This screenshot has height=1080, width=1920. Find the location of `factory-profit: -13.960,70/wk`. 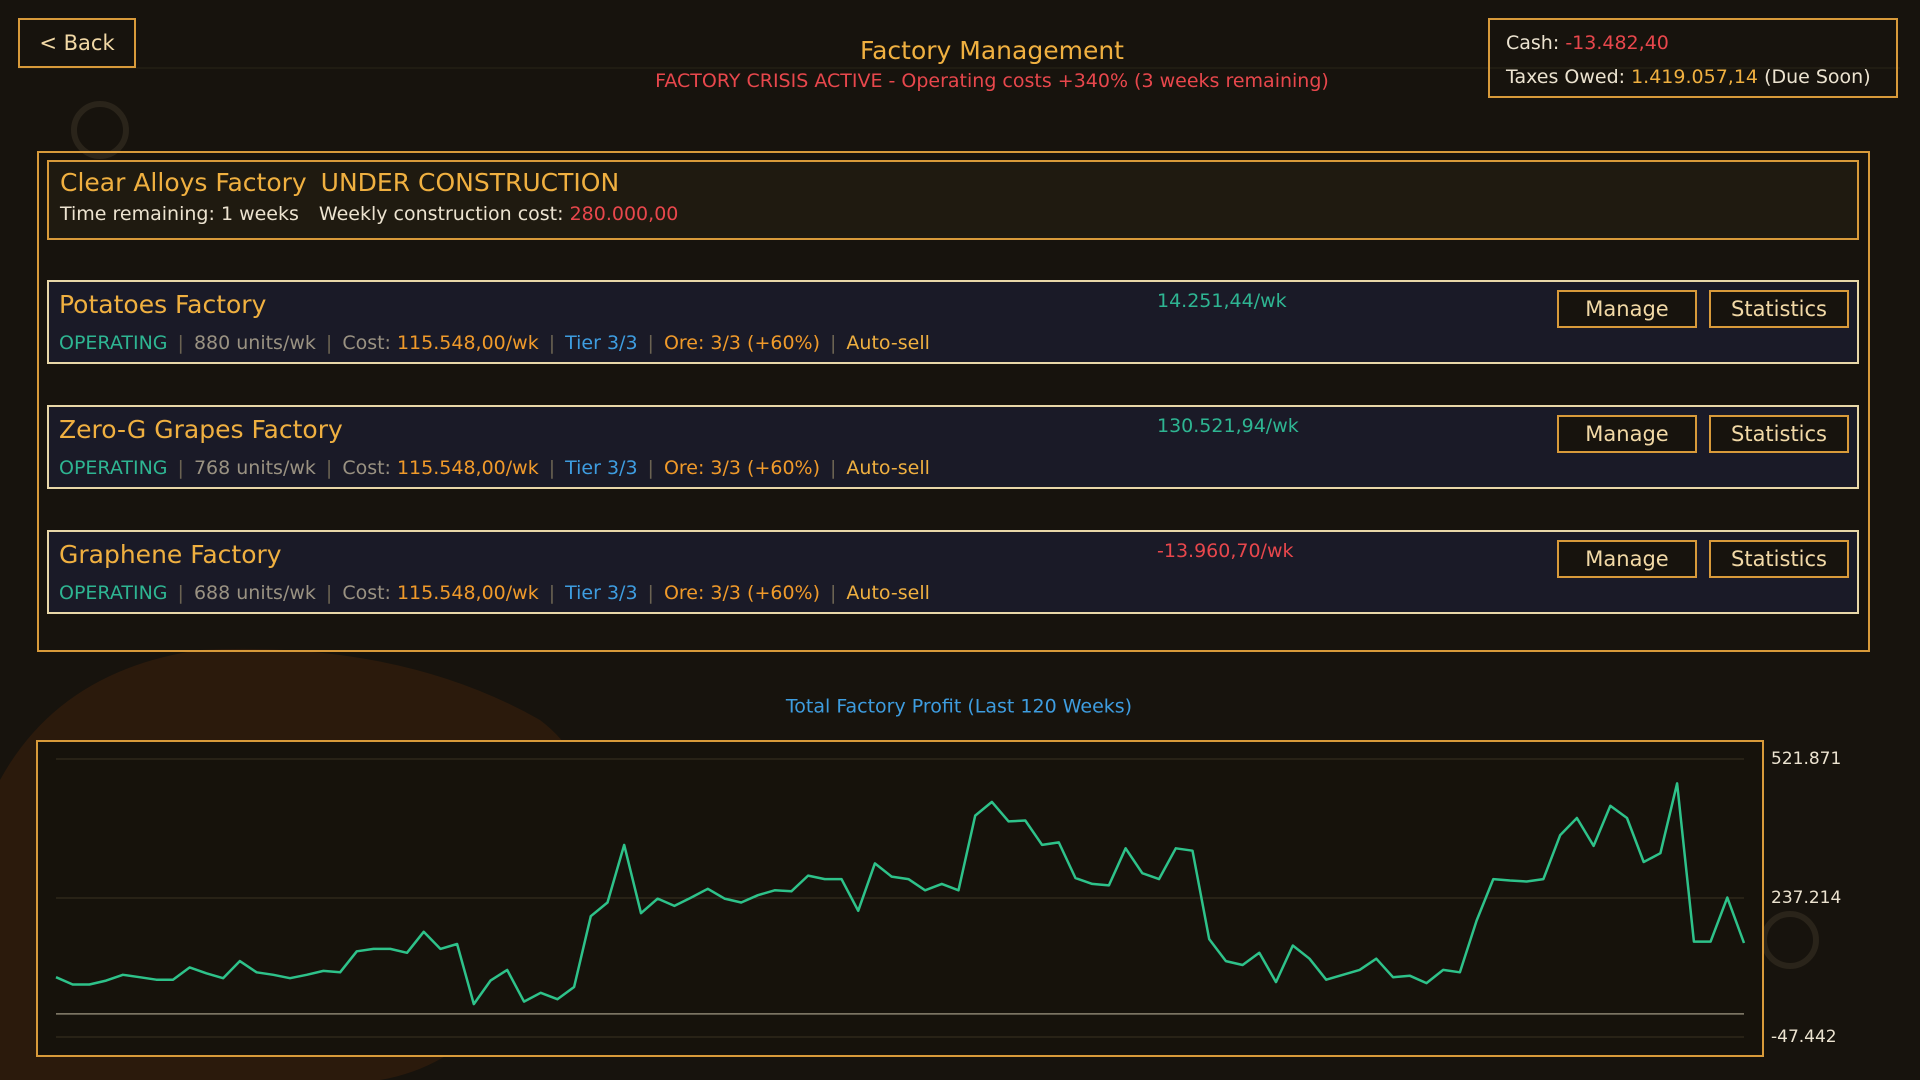

factory-profit: -13.960,70/wk is located at coordinates (1225, 551).